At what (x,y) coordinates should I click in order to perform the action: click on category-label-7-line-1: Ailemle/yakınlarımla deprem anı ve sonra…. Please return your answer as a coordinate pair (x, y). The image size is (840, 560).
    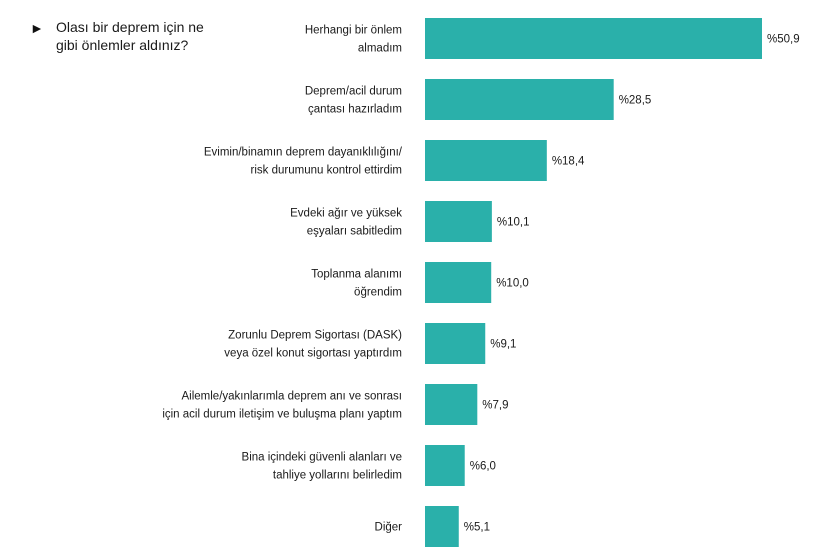
    Looking at the image, I should click on (291, 397).